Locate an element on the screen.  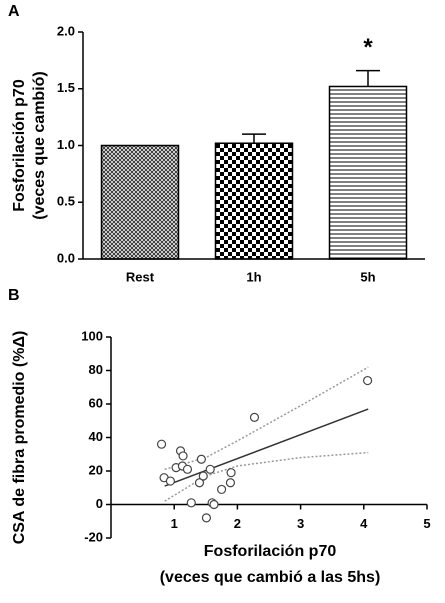
x-tick-label: 5h is located at coordinates (367, 276).